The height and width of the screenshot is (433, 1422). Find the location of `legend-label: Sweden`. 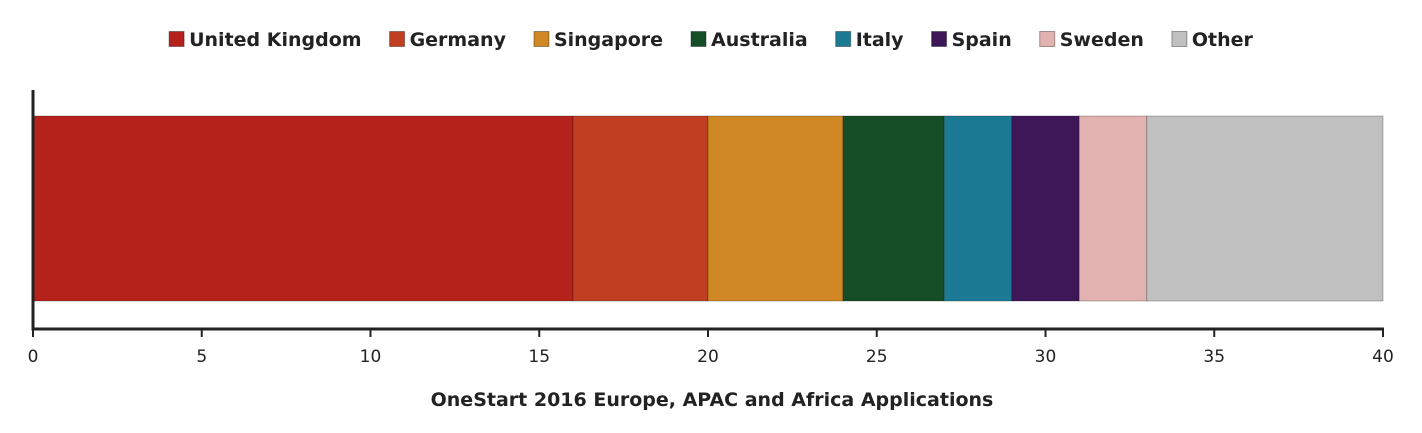

legend-label: Sweden is located at coordinates (1102, 40).